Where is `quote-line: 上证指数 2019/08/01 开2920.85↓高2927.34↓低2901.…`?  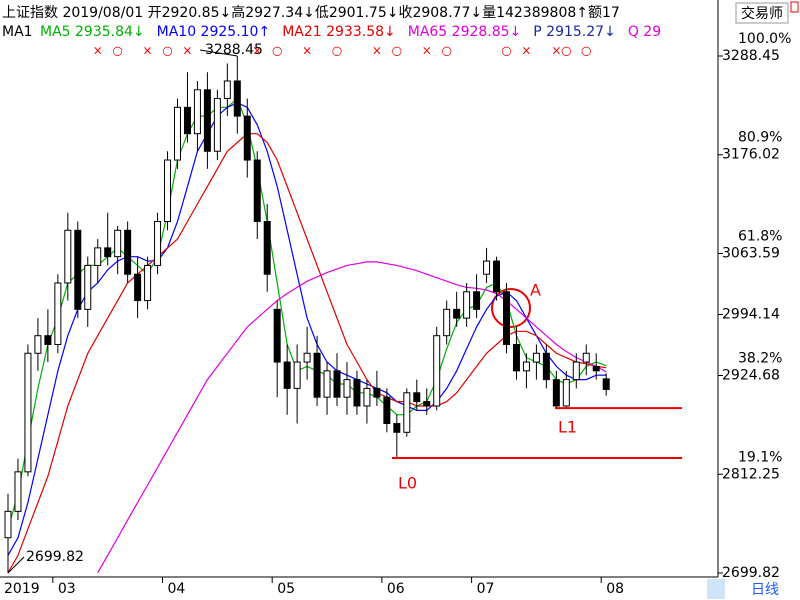 quote-line: 上证指数 2019/08/01 开2920.85↓高2927.34↓低2901.… is located at coordinates (311, 12).